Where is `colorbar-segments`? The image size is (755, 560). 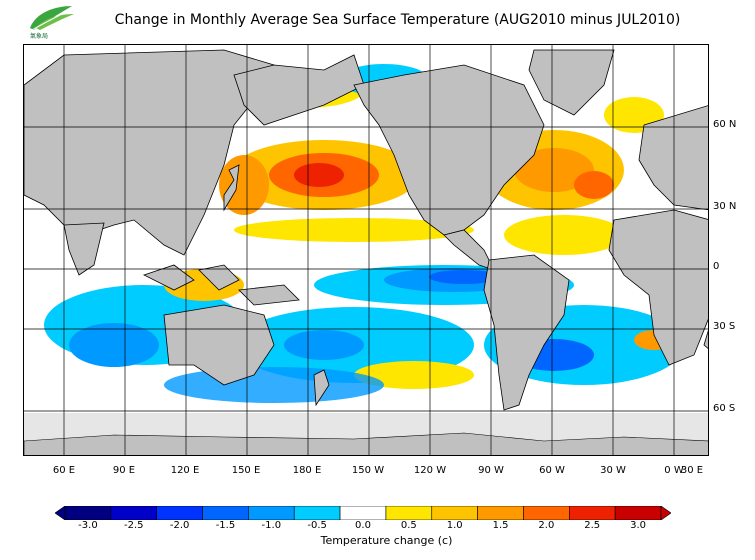 colorbar-segments is located at coordinates (363, 513).